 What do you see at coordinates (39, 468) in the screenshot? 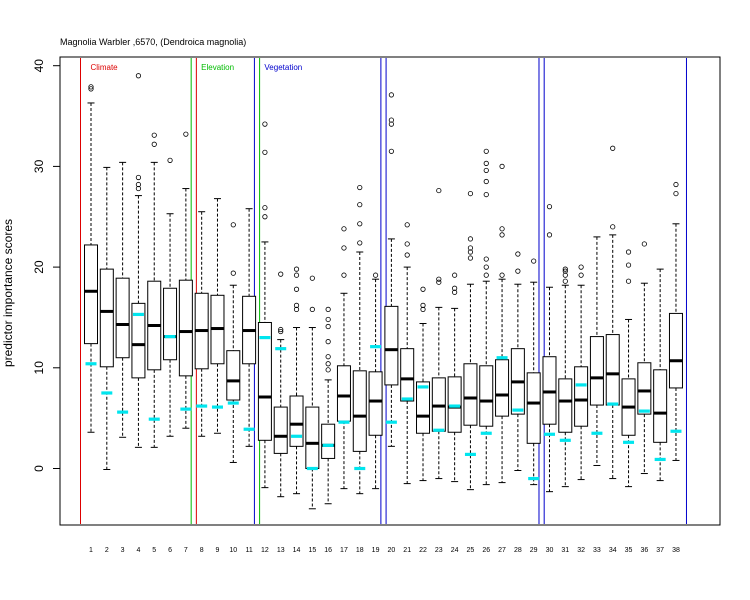
I see `y-tick-label: 0` at bounding box center [39, 468].